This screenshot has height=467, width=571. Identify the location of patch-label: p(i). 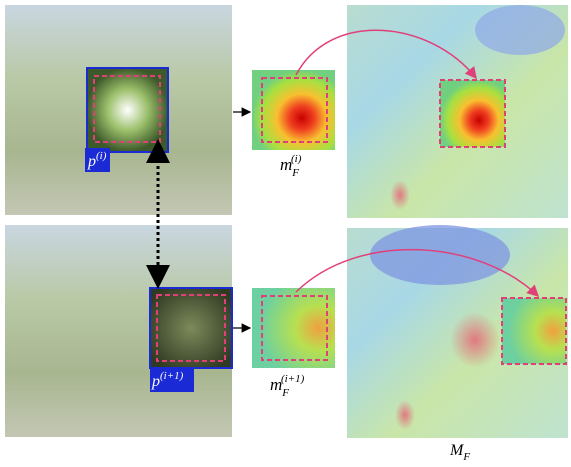
(97, 160).